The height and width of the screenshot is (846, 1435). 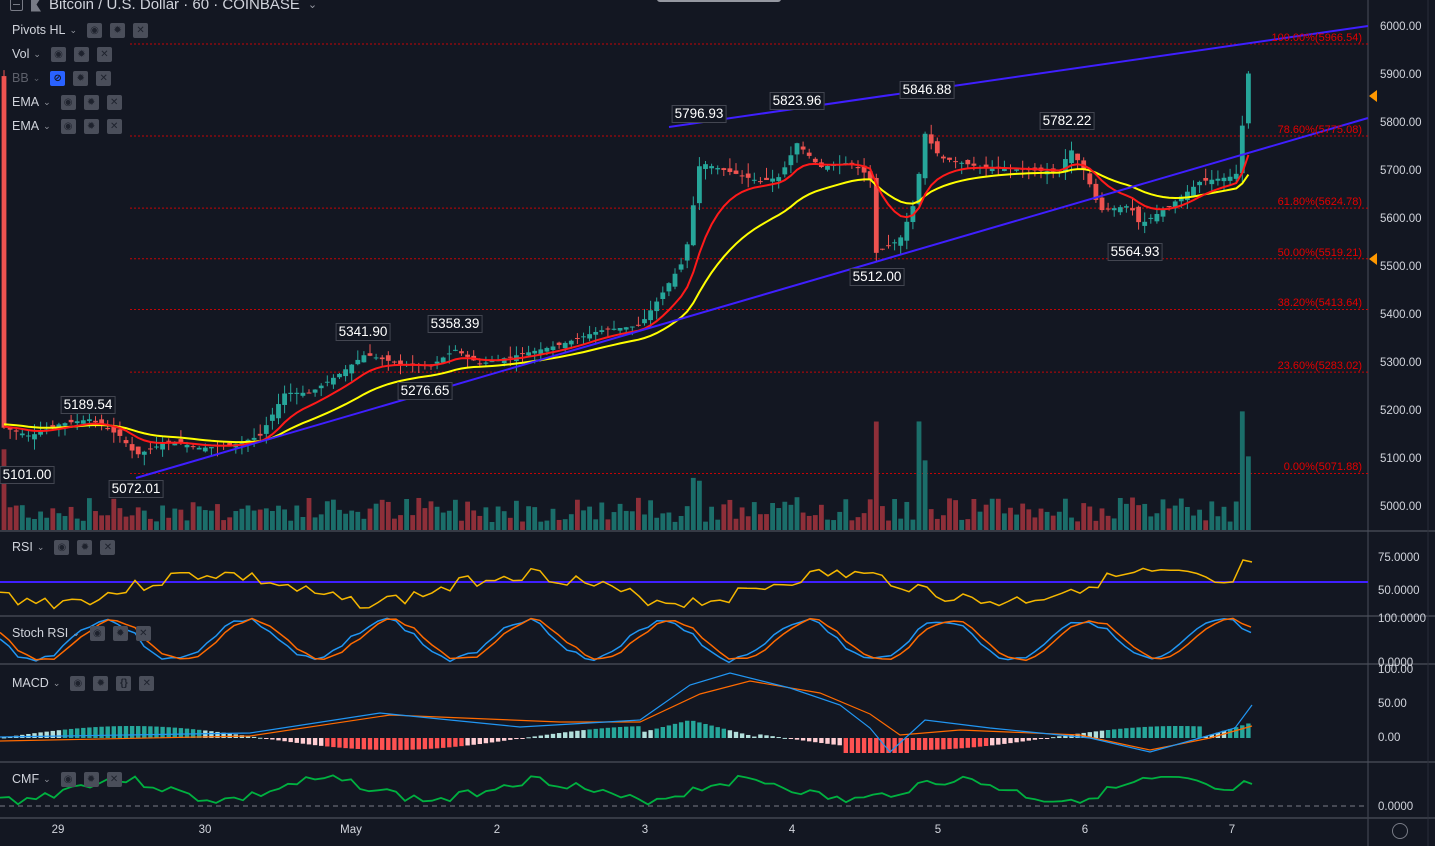 What do you see at coordinates (1396, 663) in the screenshot?
I see `stoch-axis-label: 0.0000` at bounding box center [1396, 663].